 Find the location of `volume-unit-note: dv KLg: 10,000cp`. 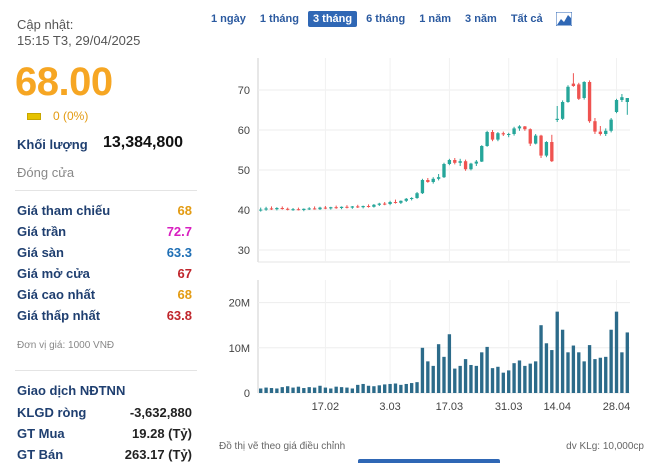

volume-unit-note: dv KLg: 10,000cp is located at coordinates (605, 446).